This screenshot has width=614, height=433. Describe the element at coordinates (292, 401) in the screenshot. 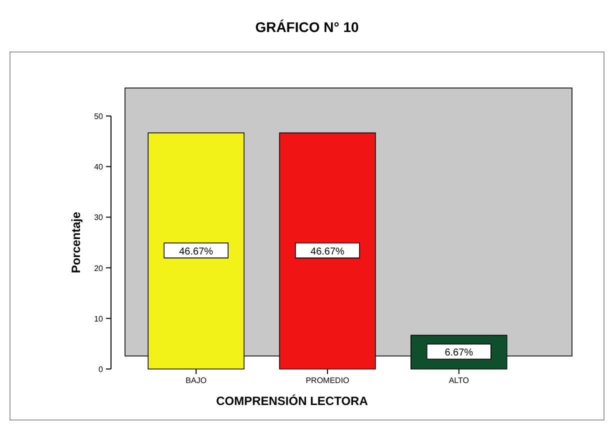

I see `x-axis-title: COMPRENSIÓN LECTORA` at that location.